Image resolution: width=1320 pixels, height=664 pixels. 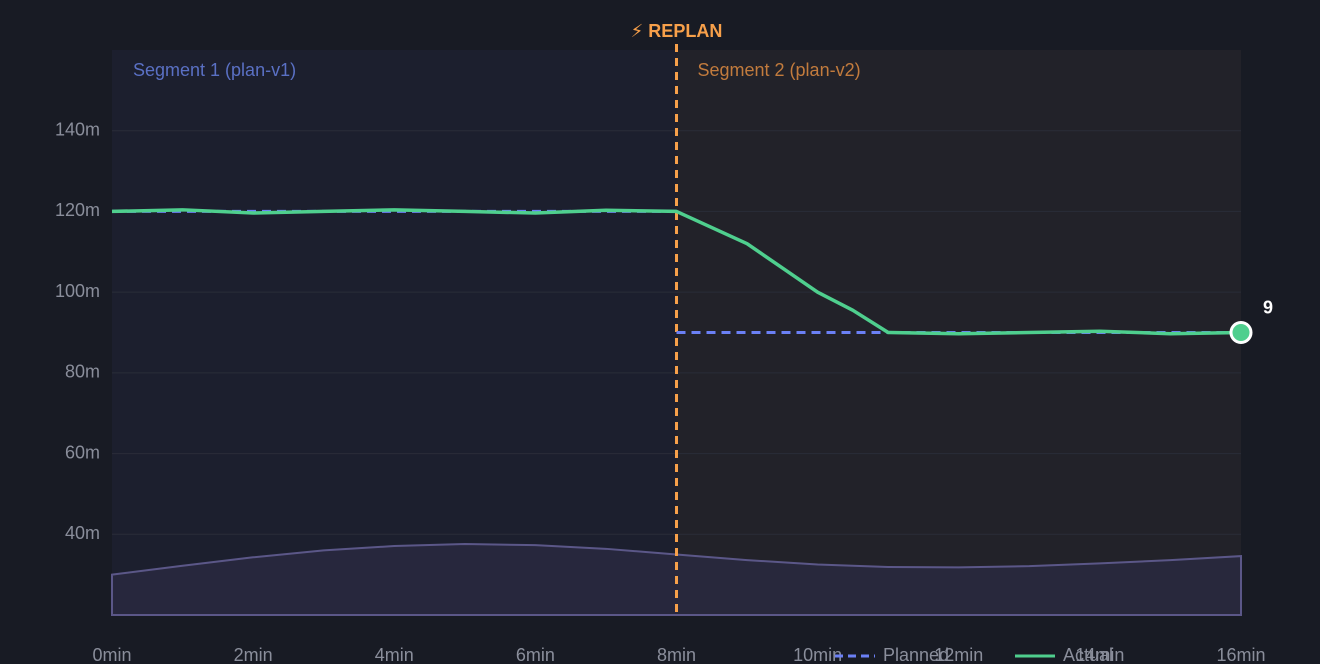 What do you see at coordinates (535, 654) in the screenshot?
I see `x-tick-label: 6min` at bounding box center [535, 654].